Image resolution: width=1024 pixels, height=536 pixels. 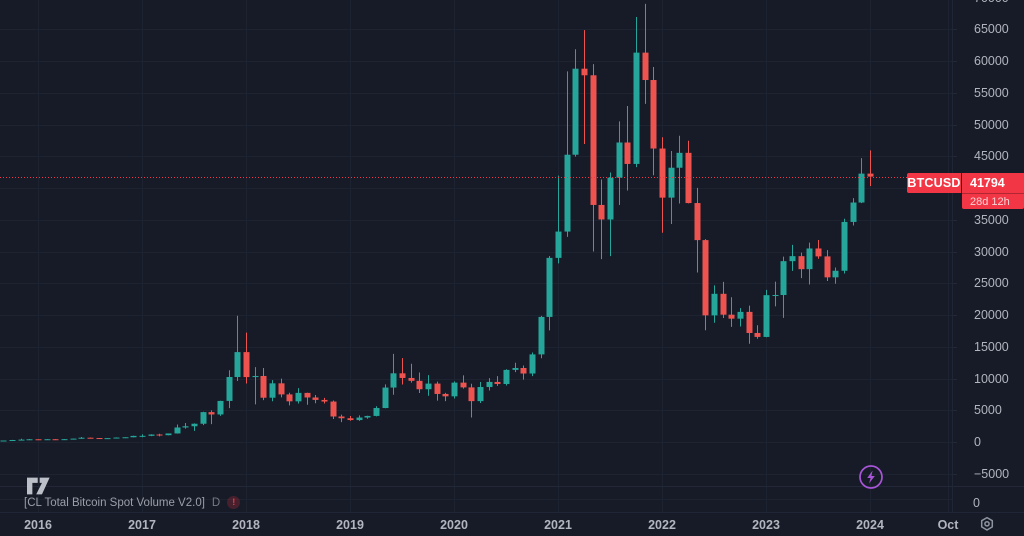 I want to click on price-tick-label: 60000, so click(x=991, y=61).